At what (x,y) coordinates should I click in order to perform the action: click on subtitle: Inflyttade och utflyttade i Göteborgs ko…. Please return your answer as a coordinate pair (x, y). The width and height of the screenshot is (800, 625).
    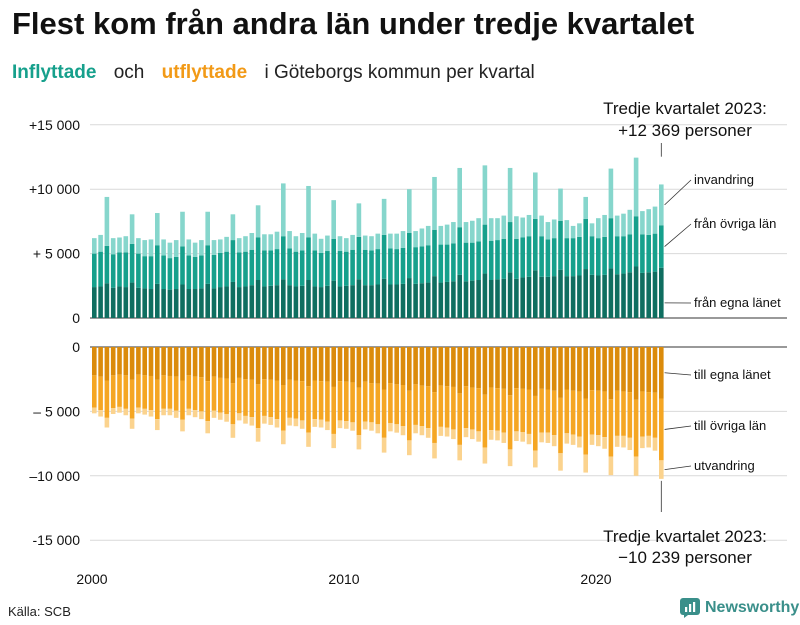
    Looking at the image, I should click on (273, 73).